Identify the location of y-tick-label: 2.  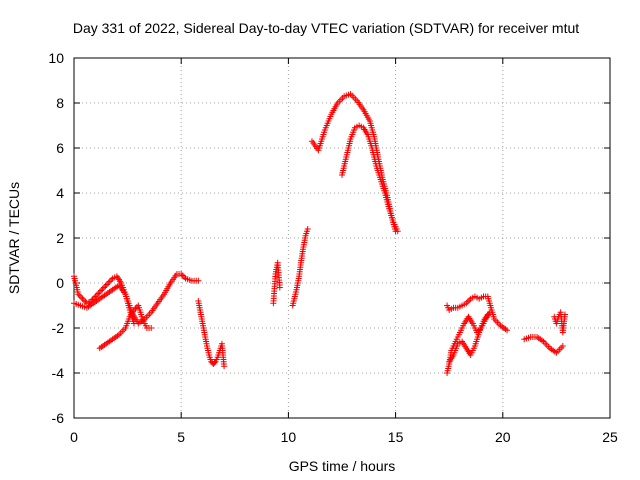
(60, 238).